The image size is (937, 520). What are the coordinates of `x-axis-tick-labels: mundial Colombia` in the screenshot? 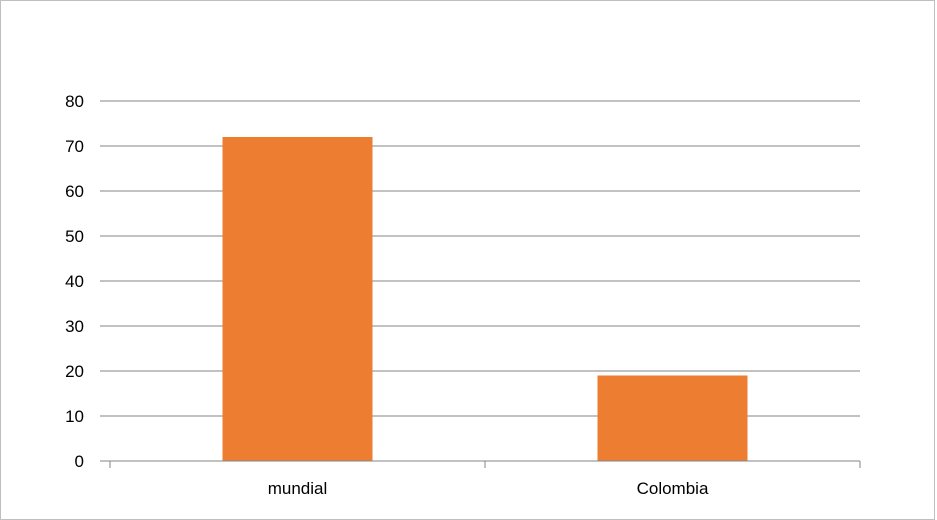 It's located at (488, 488).